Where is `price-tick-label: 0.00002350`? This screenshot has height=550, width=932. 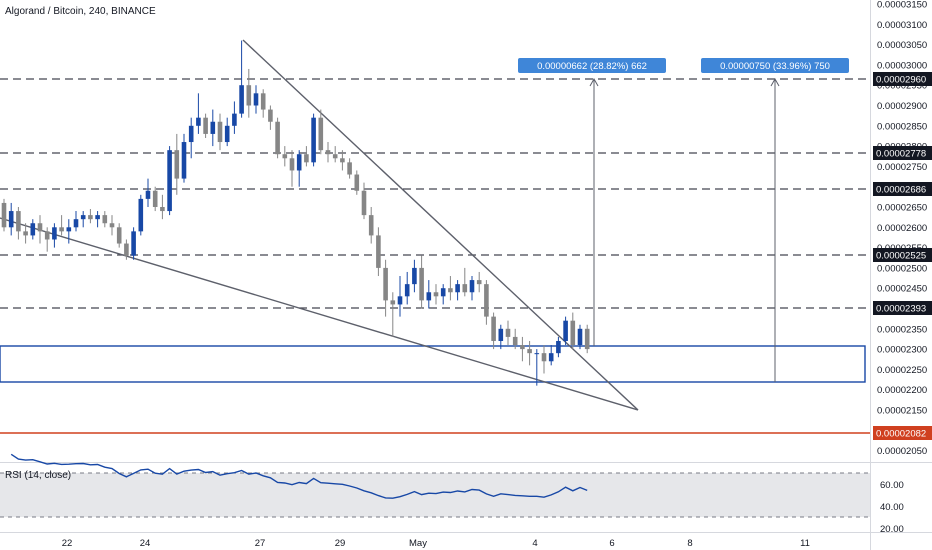
price-tick-label: 0.00002350 is located at coordinates (902, 329).